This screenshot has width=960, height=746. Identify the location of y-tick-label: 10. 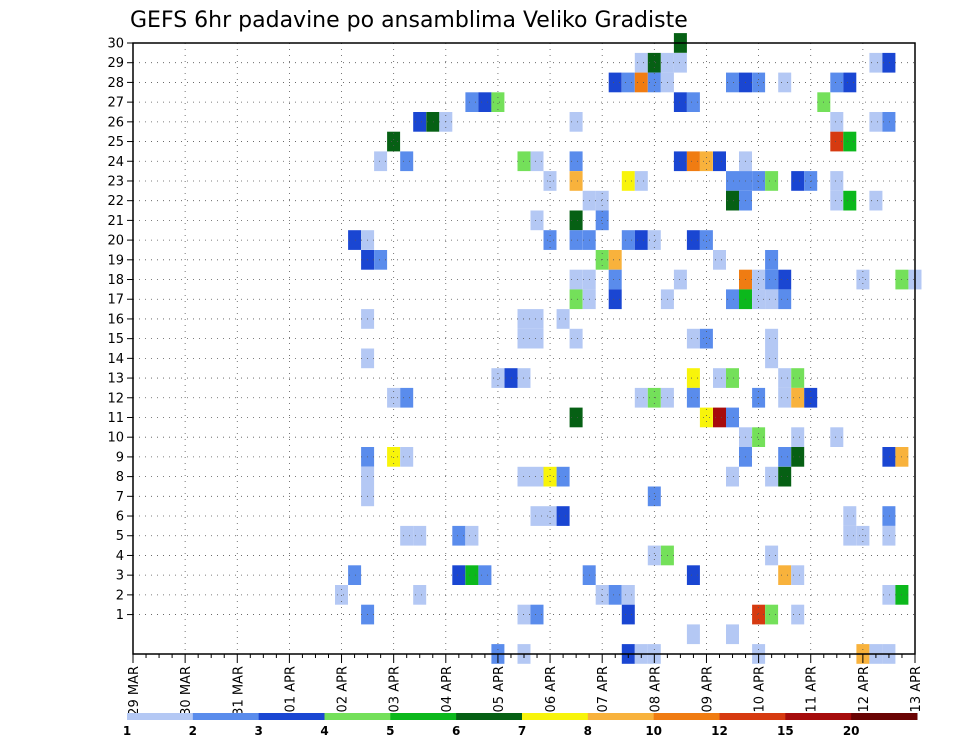
(115, 438).